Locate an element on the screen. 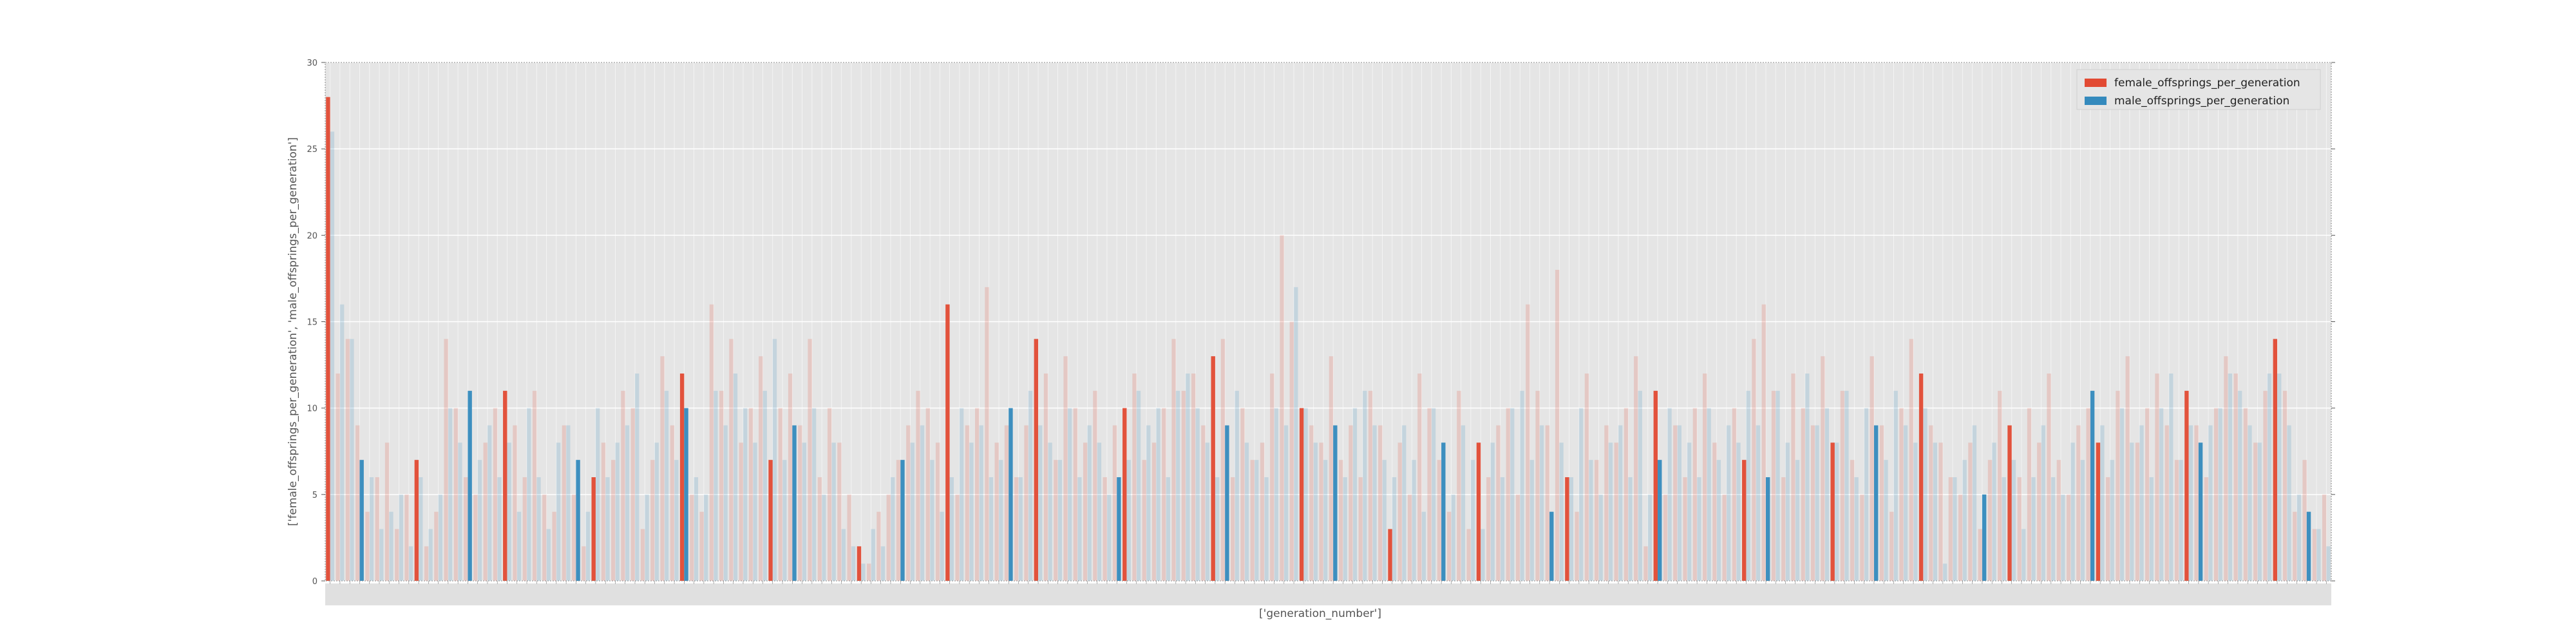 The image size is (2576, 644). x-tick-labels-overlap is located at coordinates (1328, 594).